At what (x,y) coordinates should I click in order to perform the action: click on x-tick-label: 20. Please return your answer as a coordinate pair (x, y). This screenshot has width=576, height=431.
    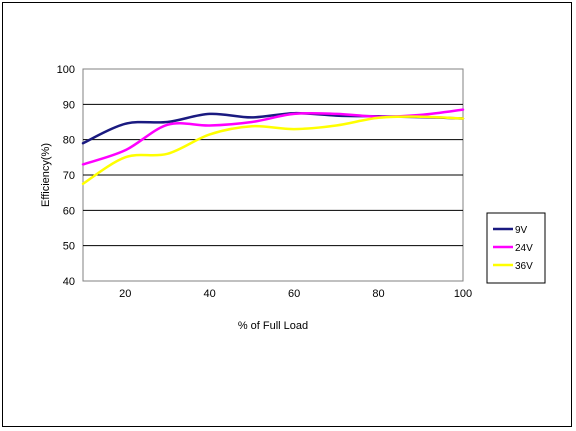
    Looking at the image, I should click on (125, 294).